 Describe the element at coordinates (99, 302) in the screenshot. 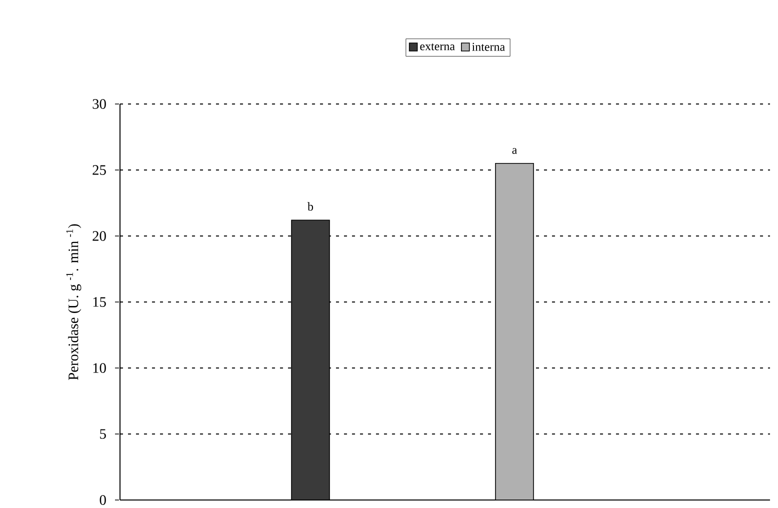

I see `y-tick-label: 15` at that location.